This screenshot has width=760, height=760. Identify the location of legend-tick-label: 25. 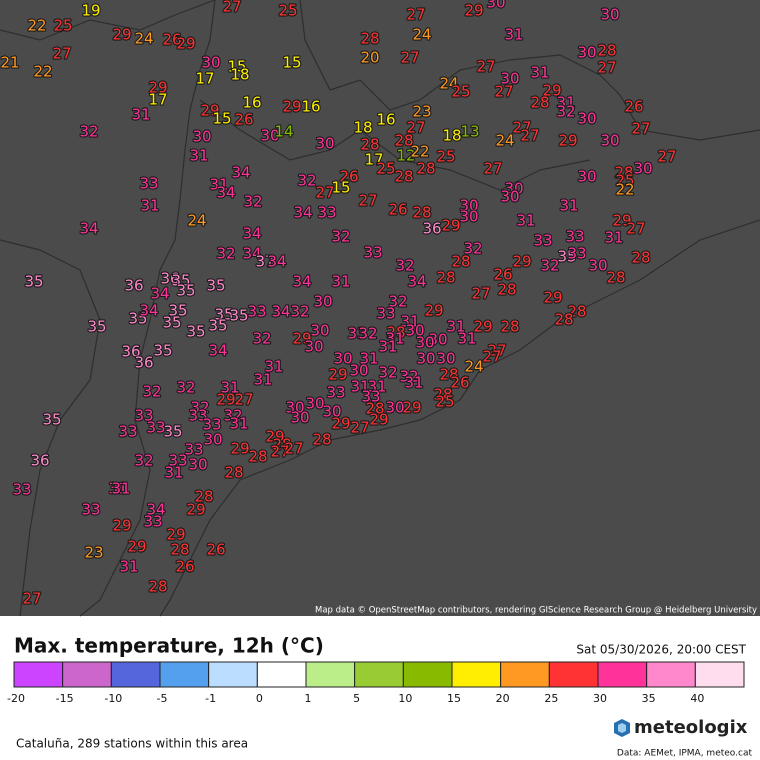
(551, 698).